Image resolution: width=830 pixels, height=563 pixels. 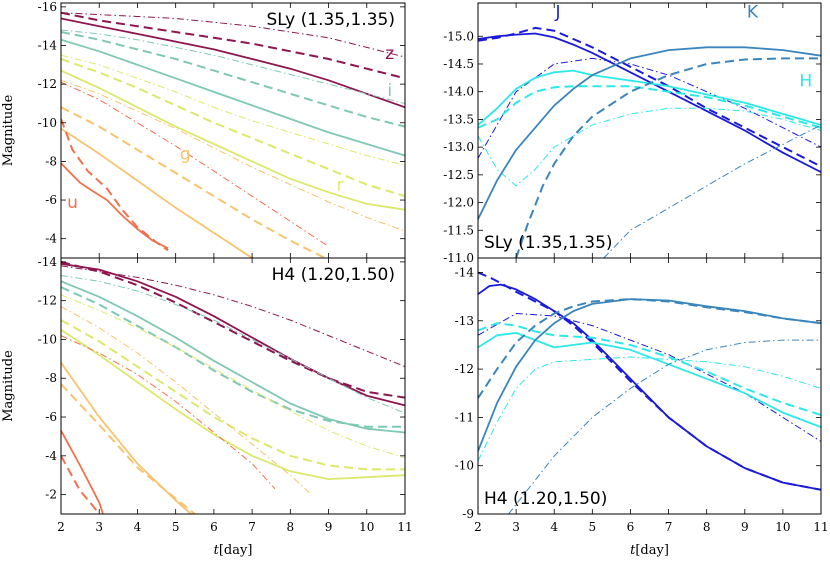 What do you see at coordinates (47, 7) in the screenshot?
I see `y-tick-label: -16` at bounding box center [47, 7].